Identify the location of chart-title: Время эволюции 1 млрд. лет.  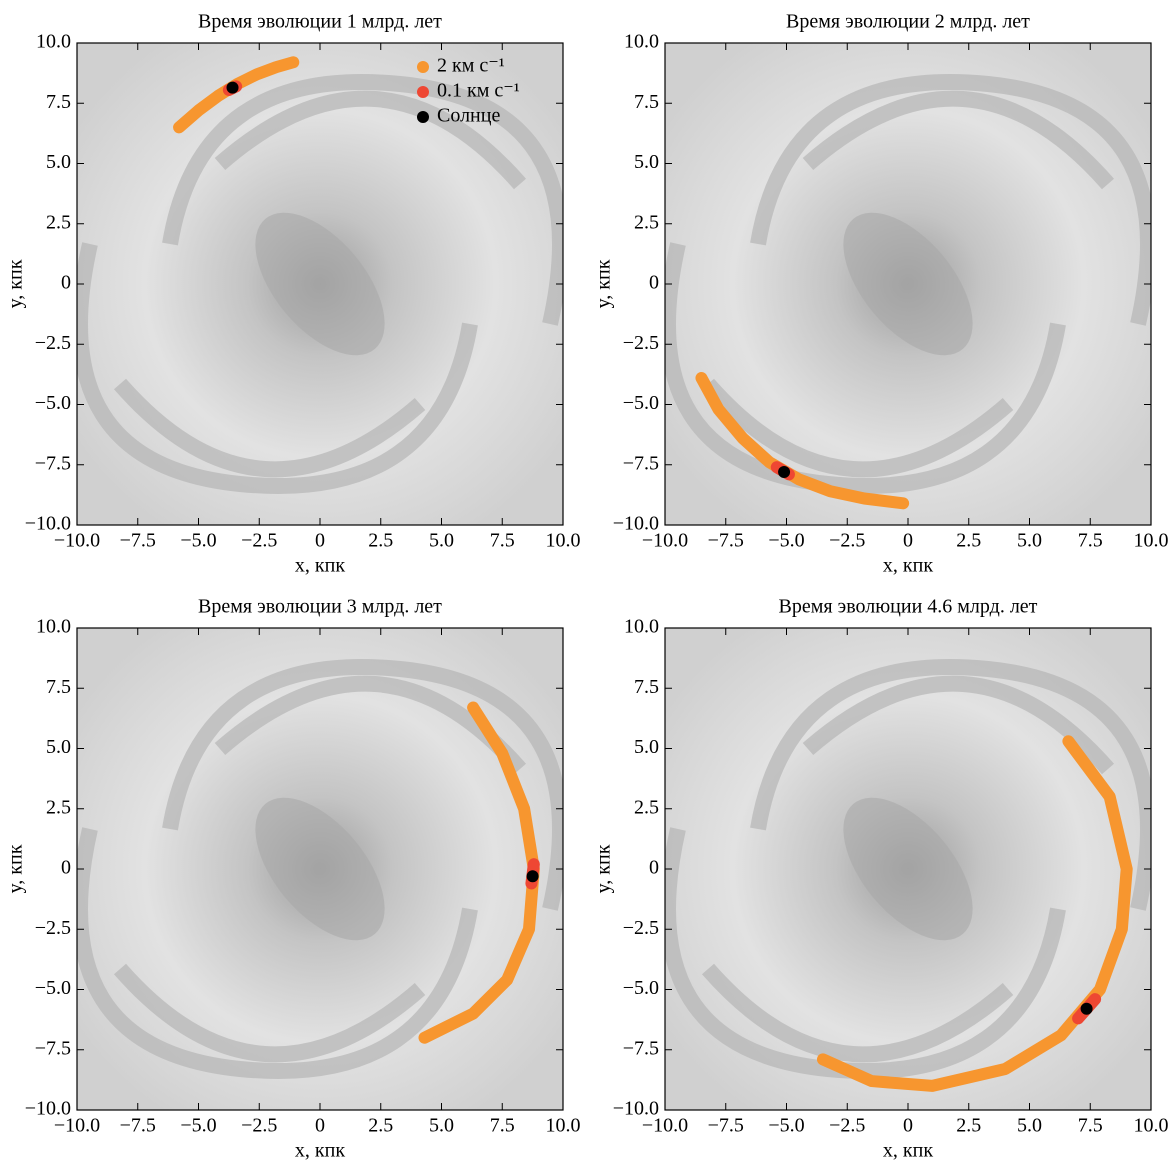
(320, 22).